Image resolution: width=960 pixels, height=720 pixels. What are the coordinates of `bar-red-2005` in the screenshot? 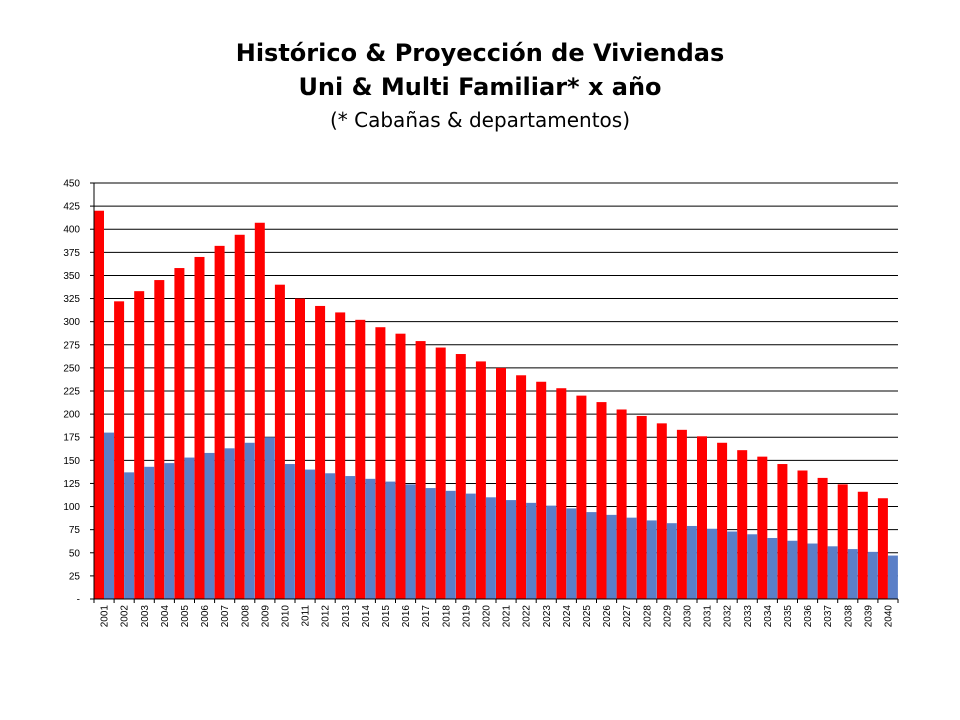 It's located at (179, 433).